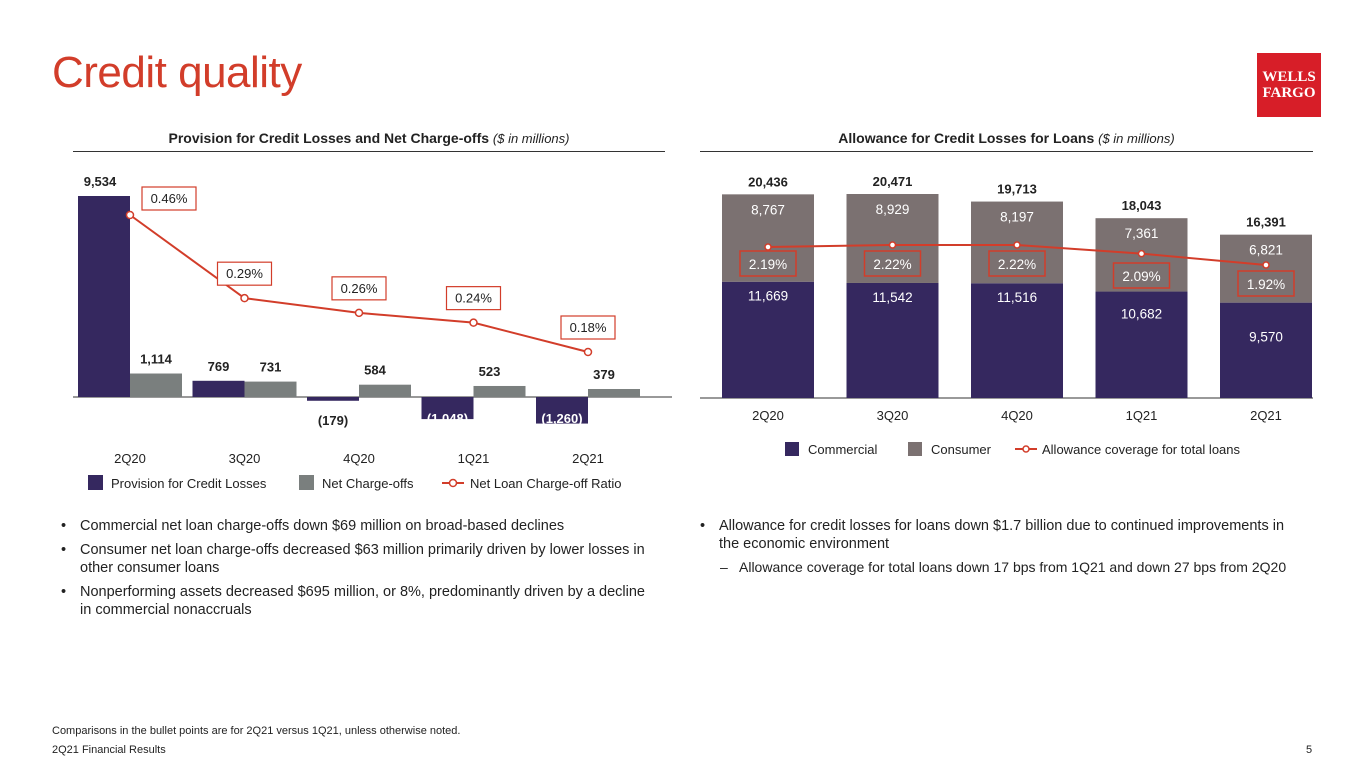 The width and height of the screenshot is (1365, 768). What do you see at coordinates (1266, 337) in the screenshot?
I see `commercial-value-label: 9,570` at bounding box center [1266, 337].